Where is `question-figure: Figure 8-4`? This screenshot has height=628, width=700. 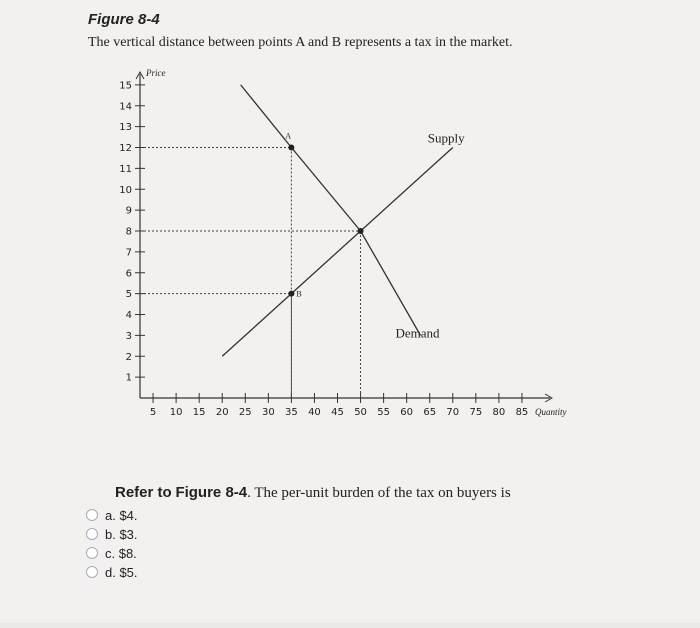 question-figure: Figure 8-4 is located at coordinates (211, 492).